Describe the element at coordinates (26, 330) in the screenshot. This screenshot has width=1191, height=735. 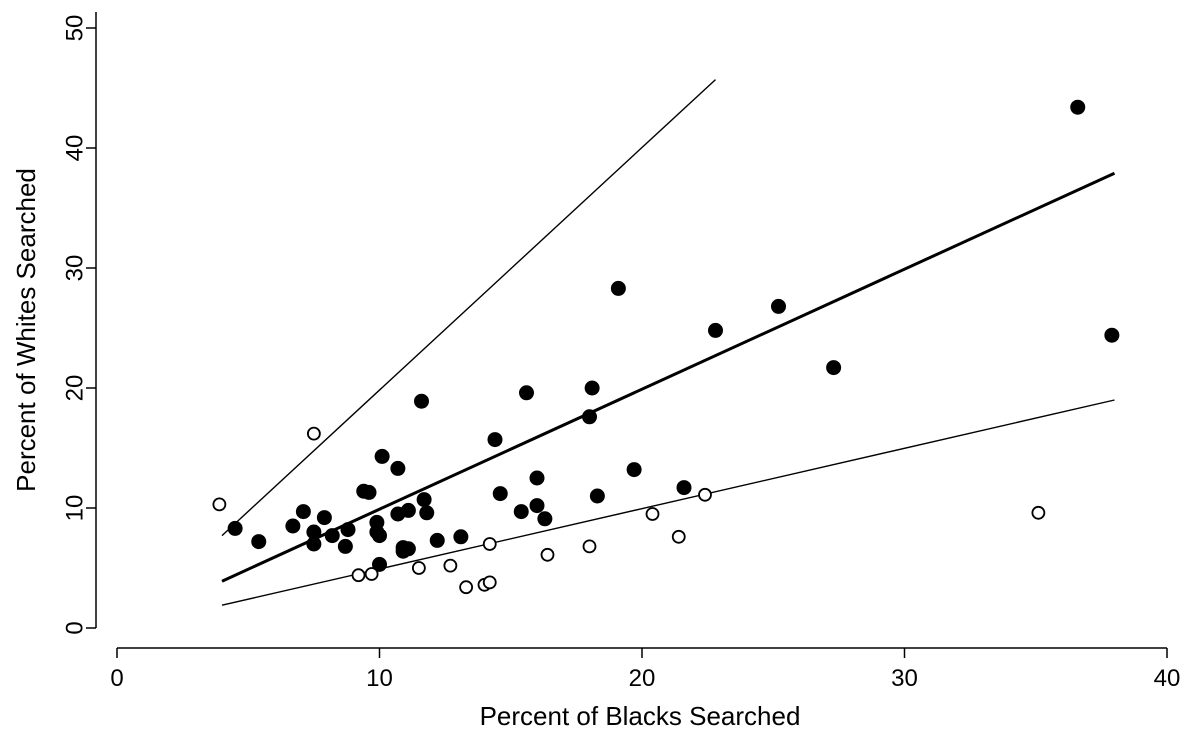
I see `y-axis-title: Percent of Whites Searched` at that location.